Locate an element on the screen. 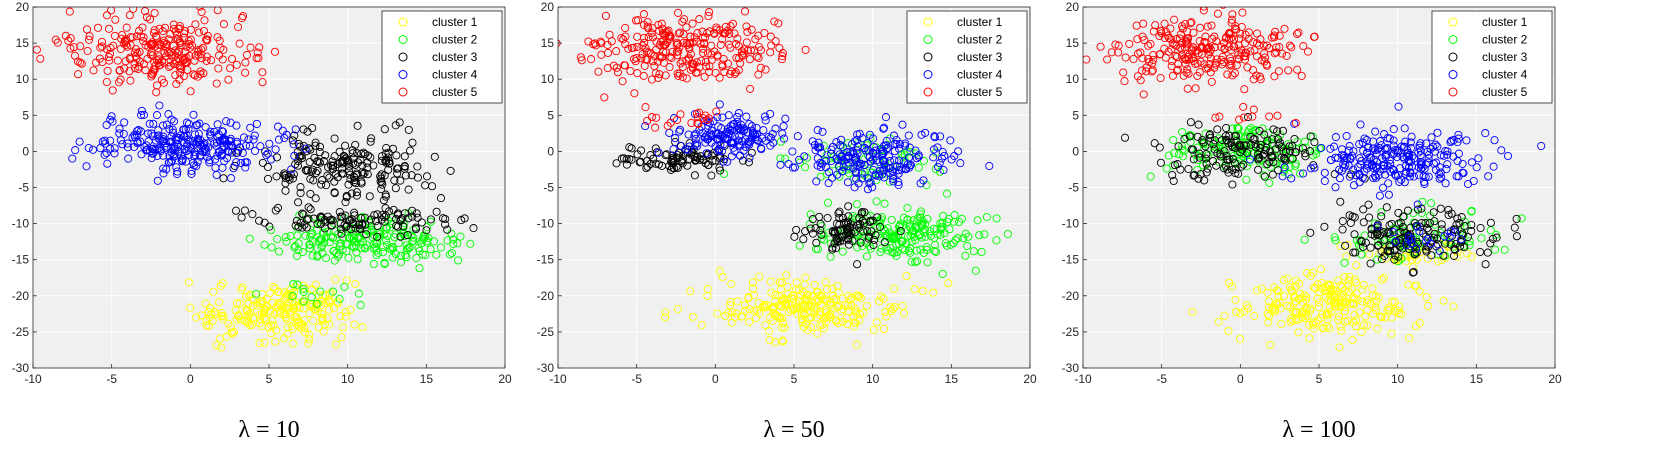  y-tick-label: 20 is located at coordinates (23, 7).